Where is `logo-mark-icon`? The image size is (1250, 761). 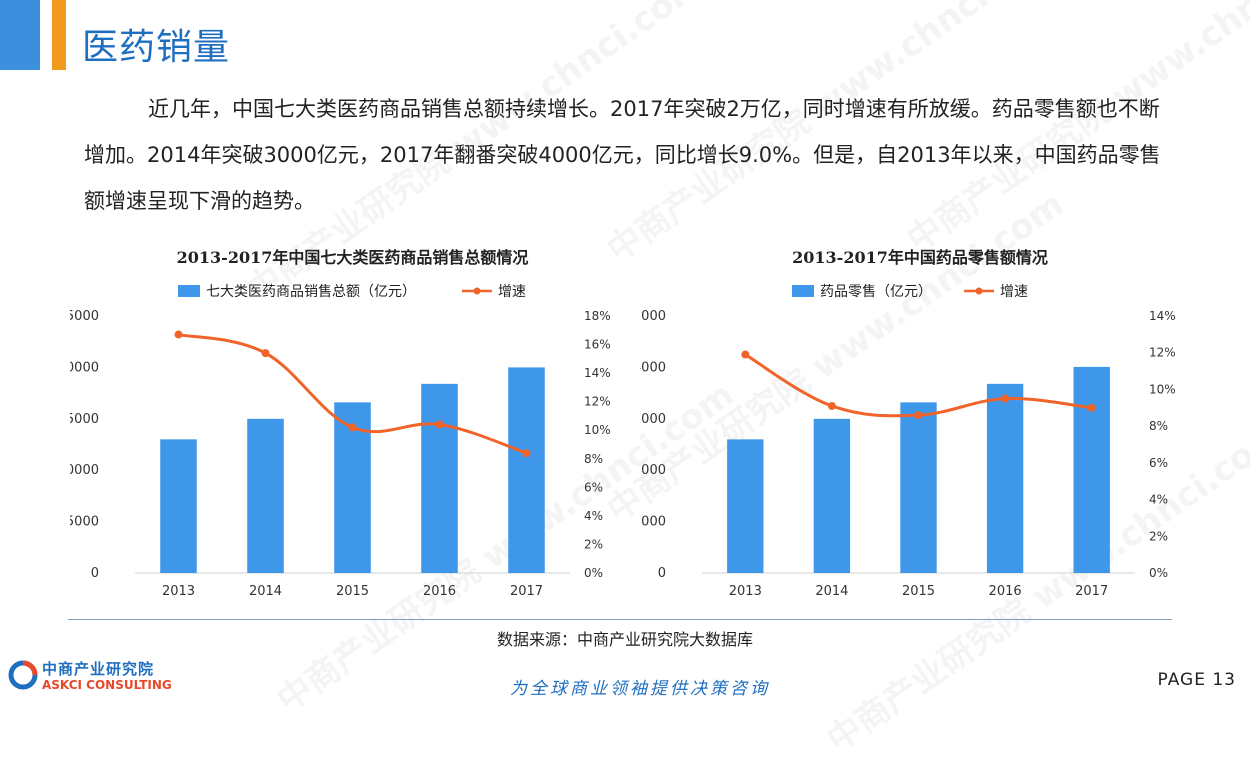 logo-mark-icon is located at coordinates (23, 675).